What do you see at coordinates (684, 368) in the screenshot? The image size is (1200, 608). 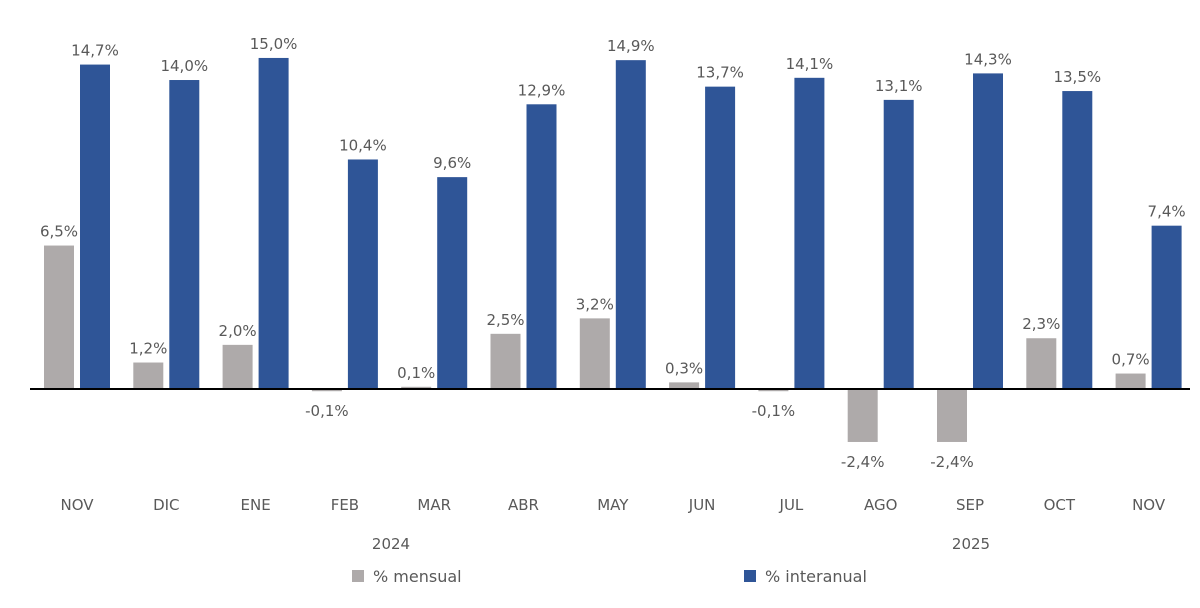 I see `data-label-mensual: 0,3%` at bounding box center [684, 368].